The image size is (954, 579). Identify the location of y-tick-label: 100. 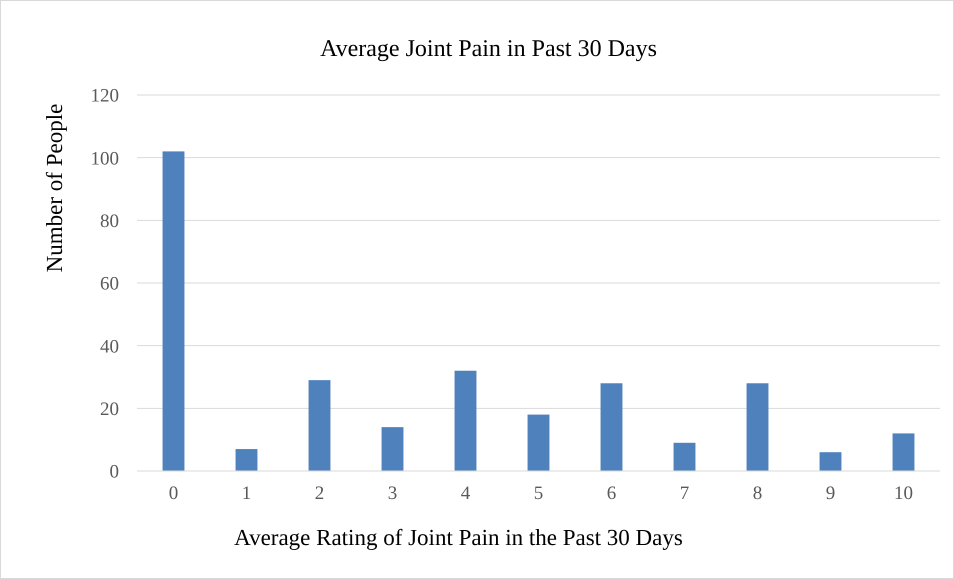
(104, 159).